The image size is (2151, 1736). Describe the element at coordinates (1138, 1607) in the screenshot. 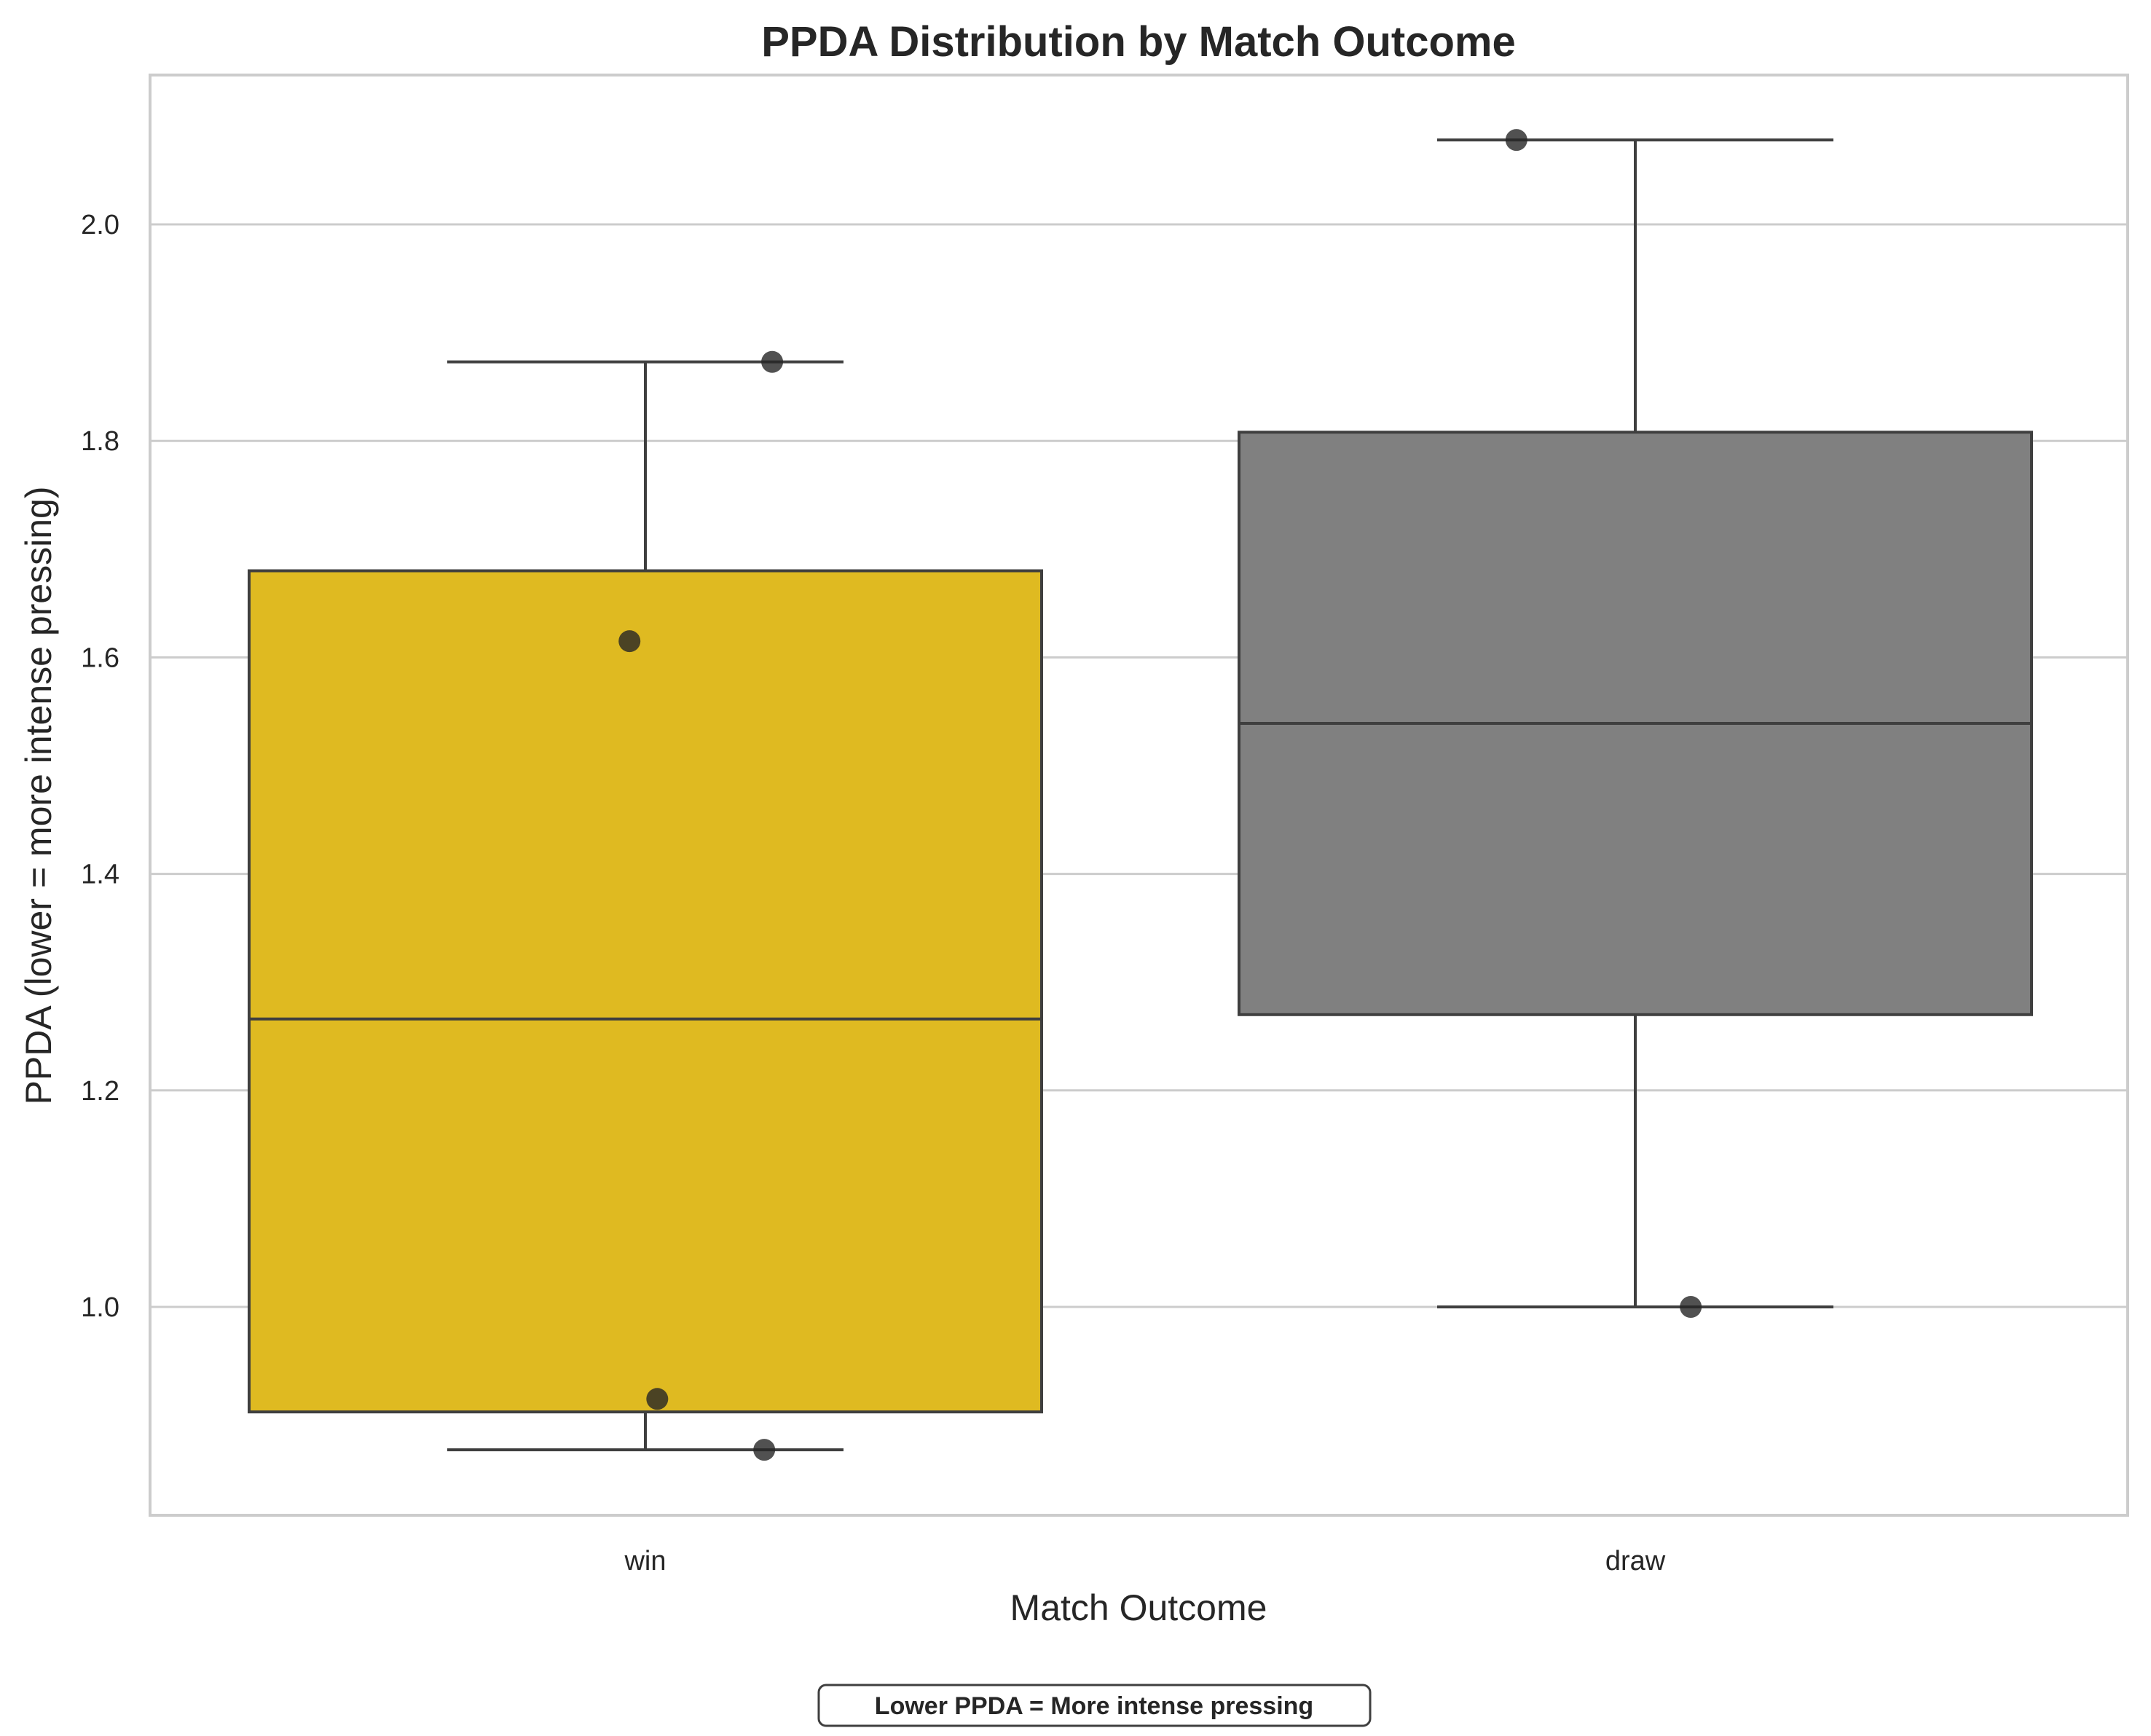

I see `x-axis-label: Match Outcome` at that location.